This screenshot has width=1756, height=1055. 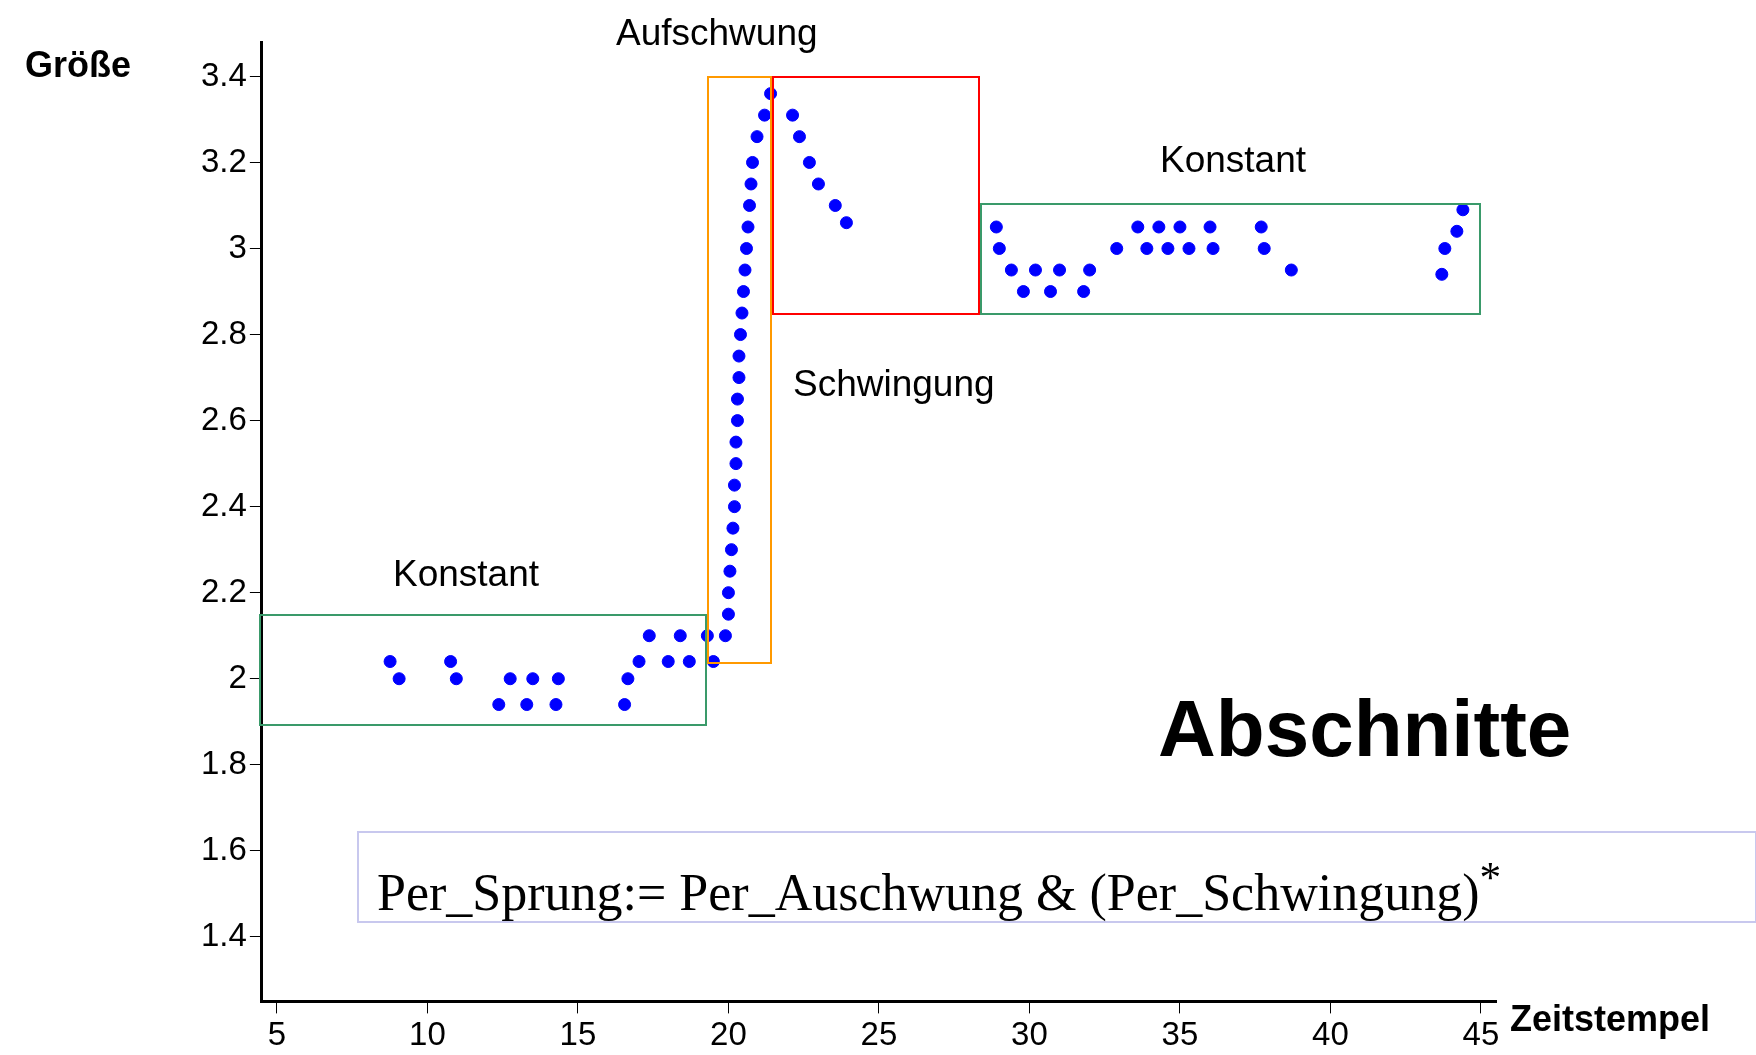 What do you see at coordinates (427, 1034) in the screenshot?
I see `x-tick-label: 10` at bounding box center [427, 1034].